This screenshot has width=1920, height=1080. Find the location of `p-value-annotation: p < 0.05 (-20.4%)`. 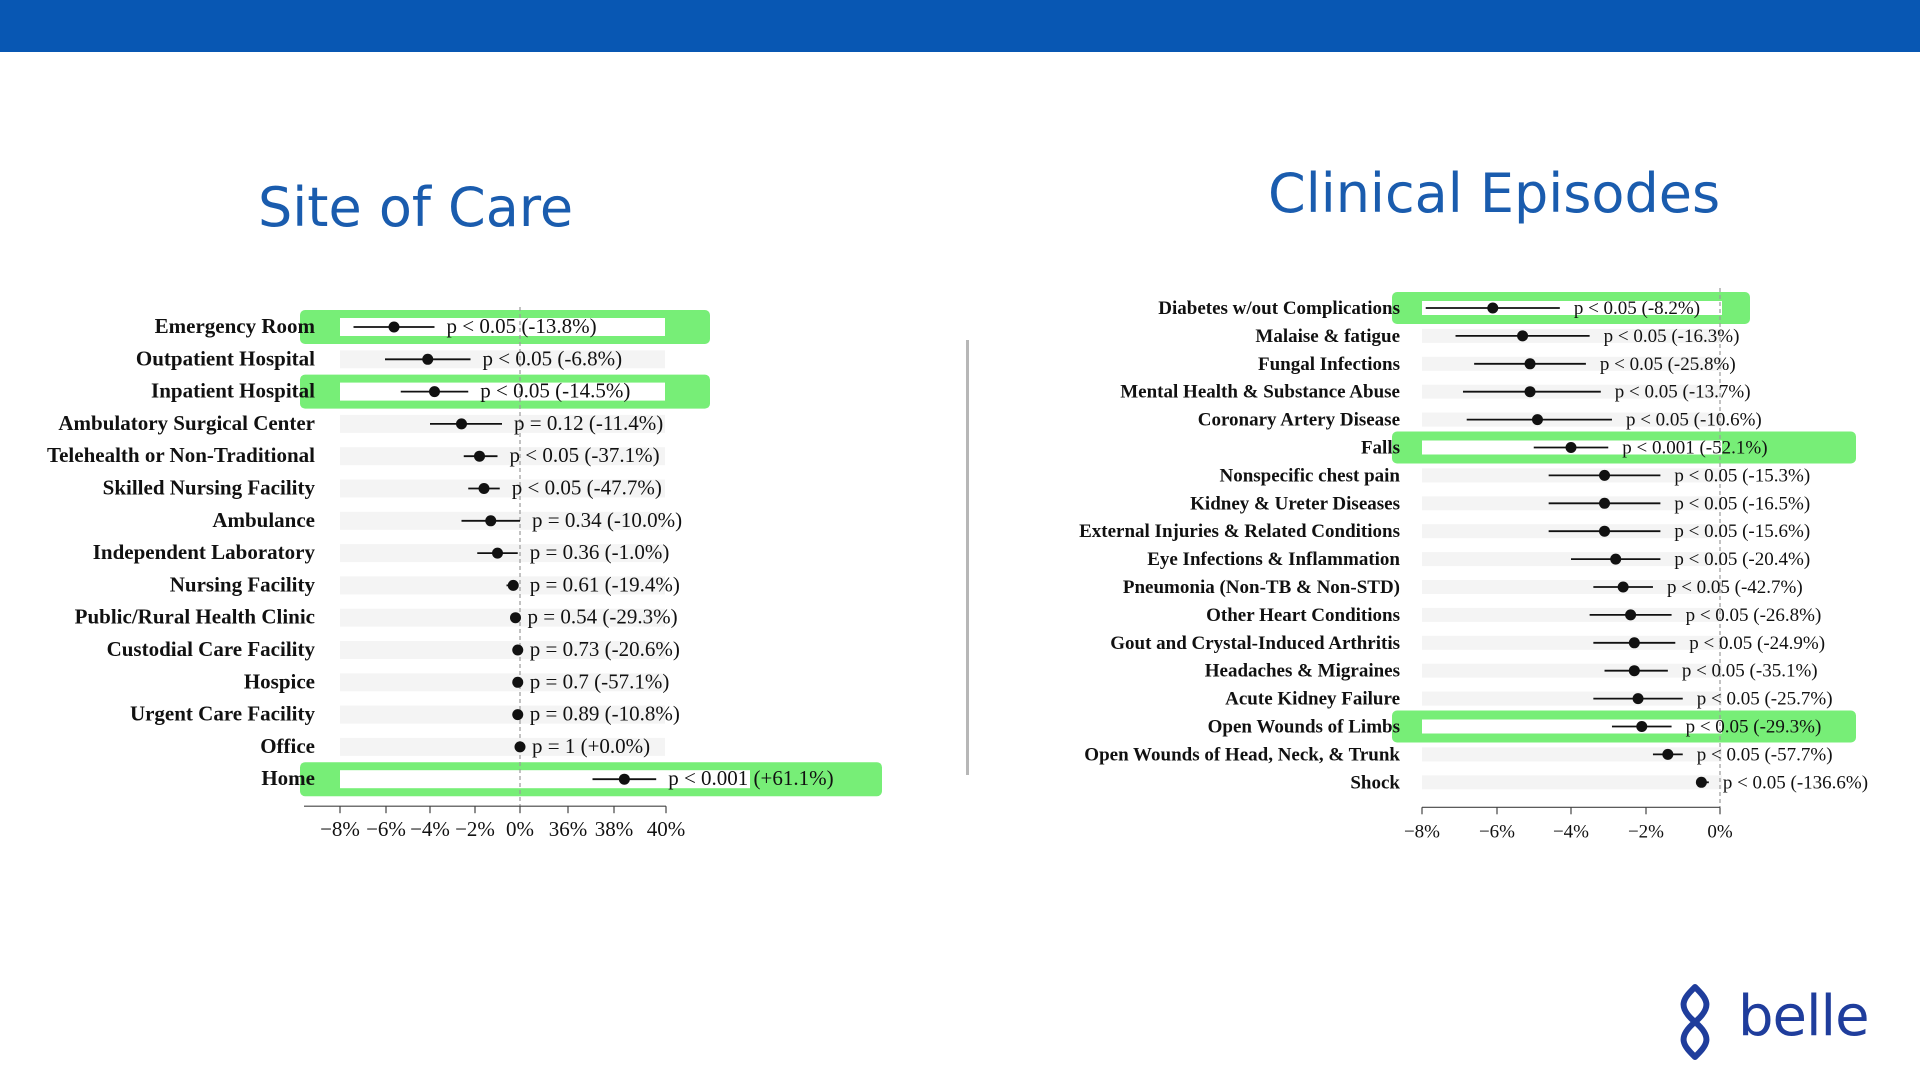

p-value-annotation: p < 0.05 (-20.4%) is located at coordinates (1742, 559).